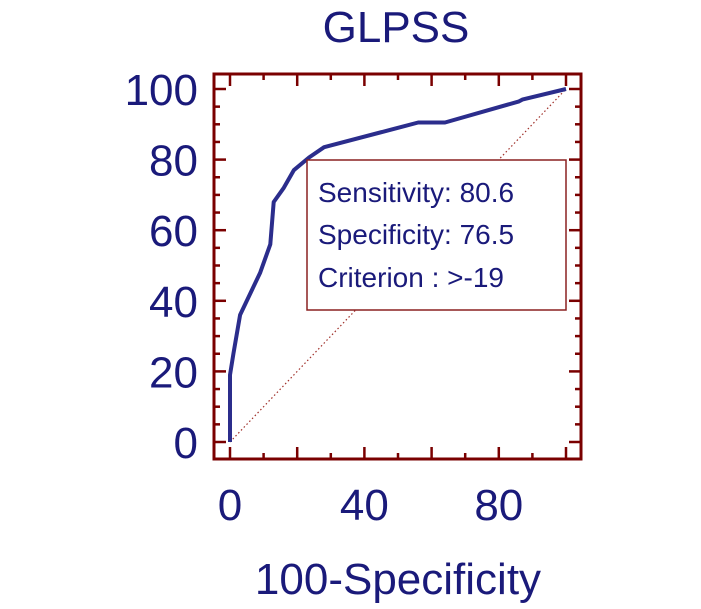  What do you see at coordinates (186, 443) in the screenshot?
I see `y-tick-label: 0` at bounding box center [186, 443].